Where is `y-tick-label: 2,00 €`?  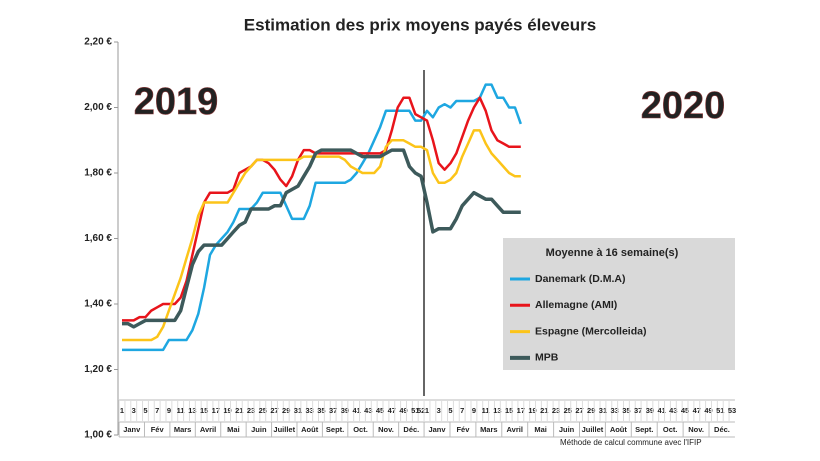
y-tick-label: 2,00 € is located at coordinates (98, 107).